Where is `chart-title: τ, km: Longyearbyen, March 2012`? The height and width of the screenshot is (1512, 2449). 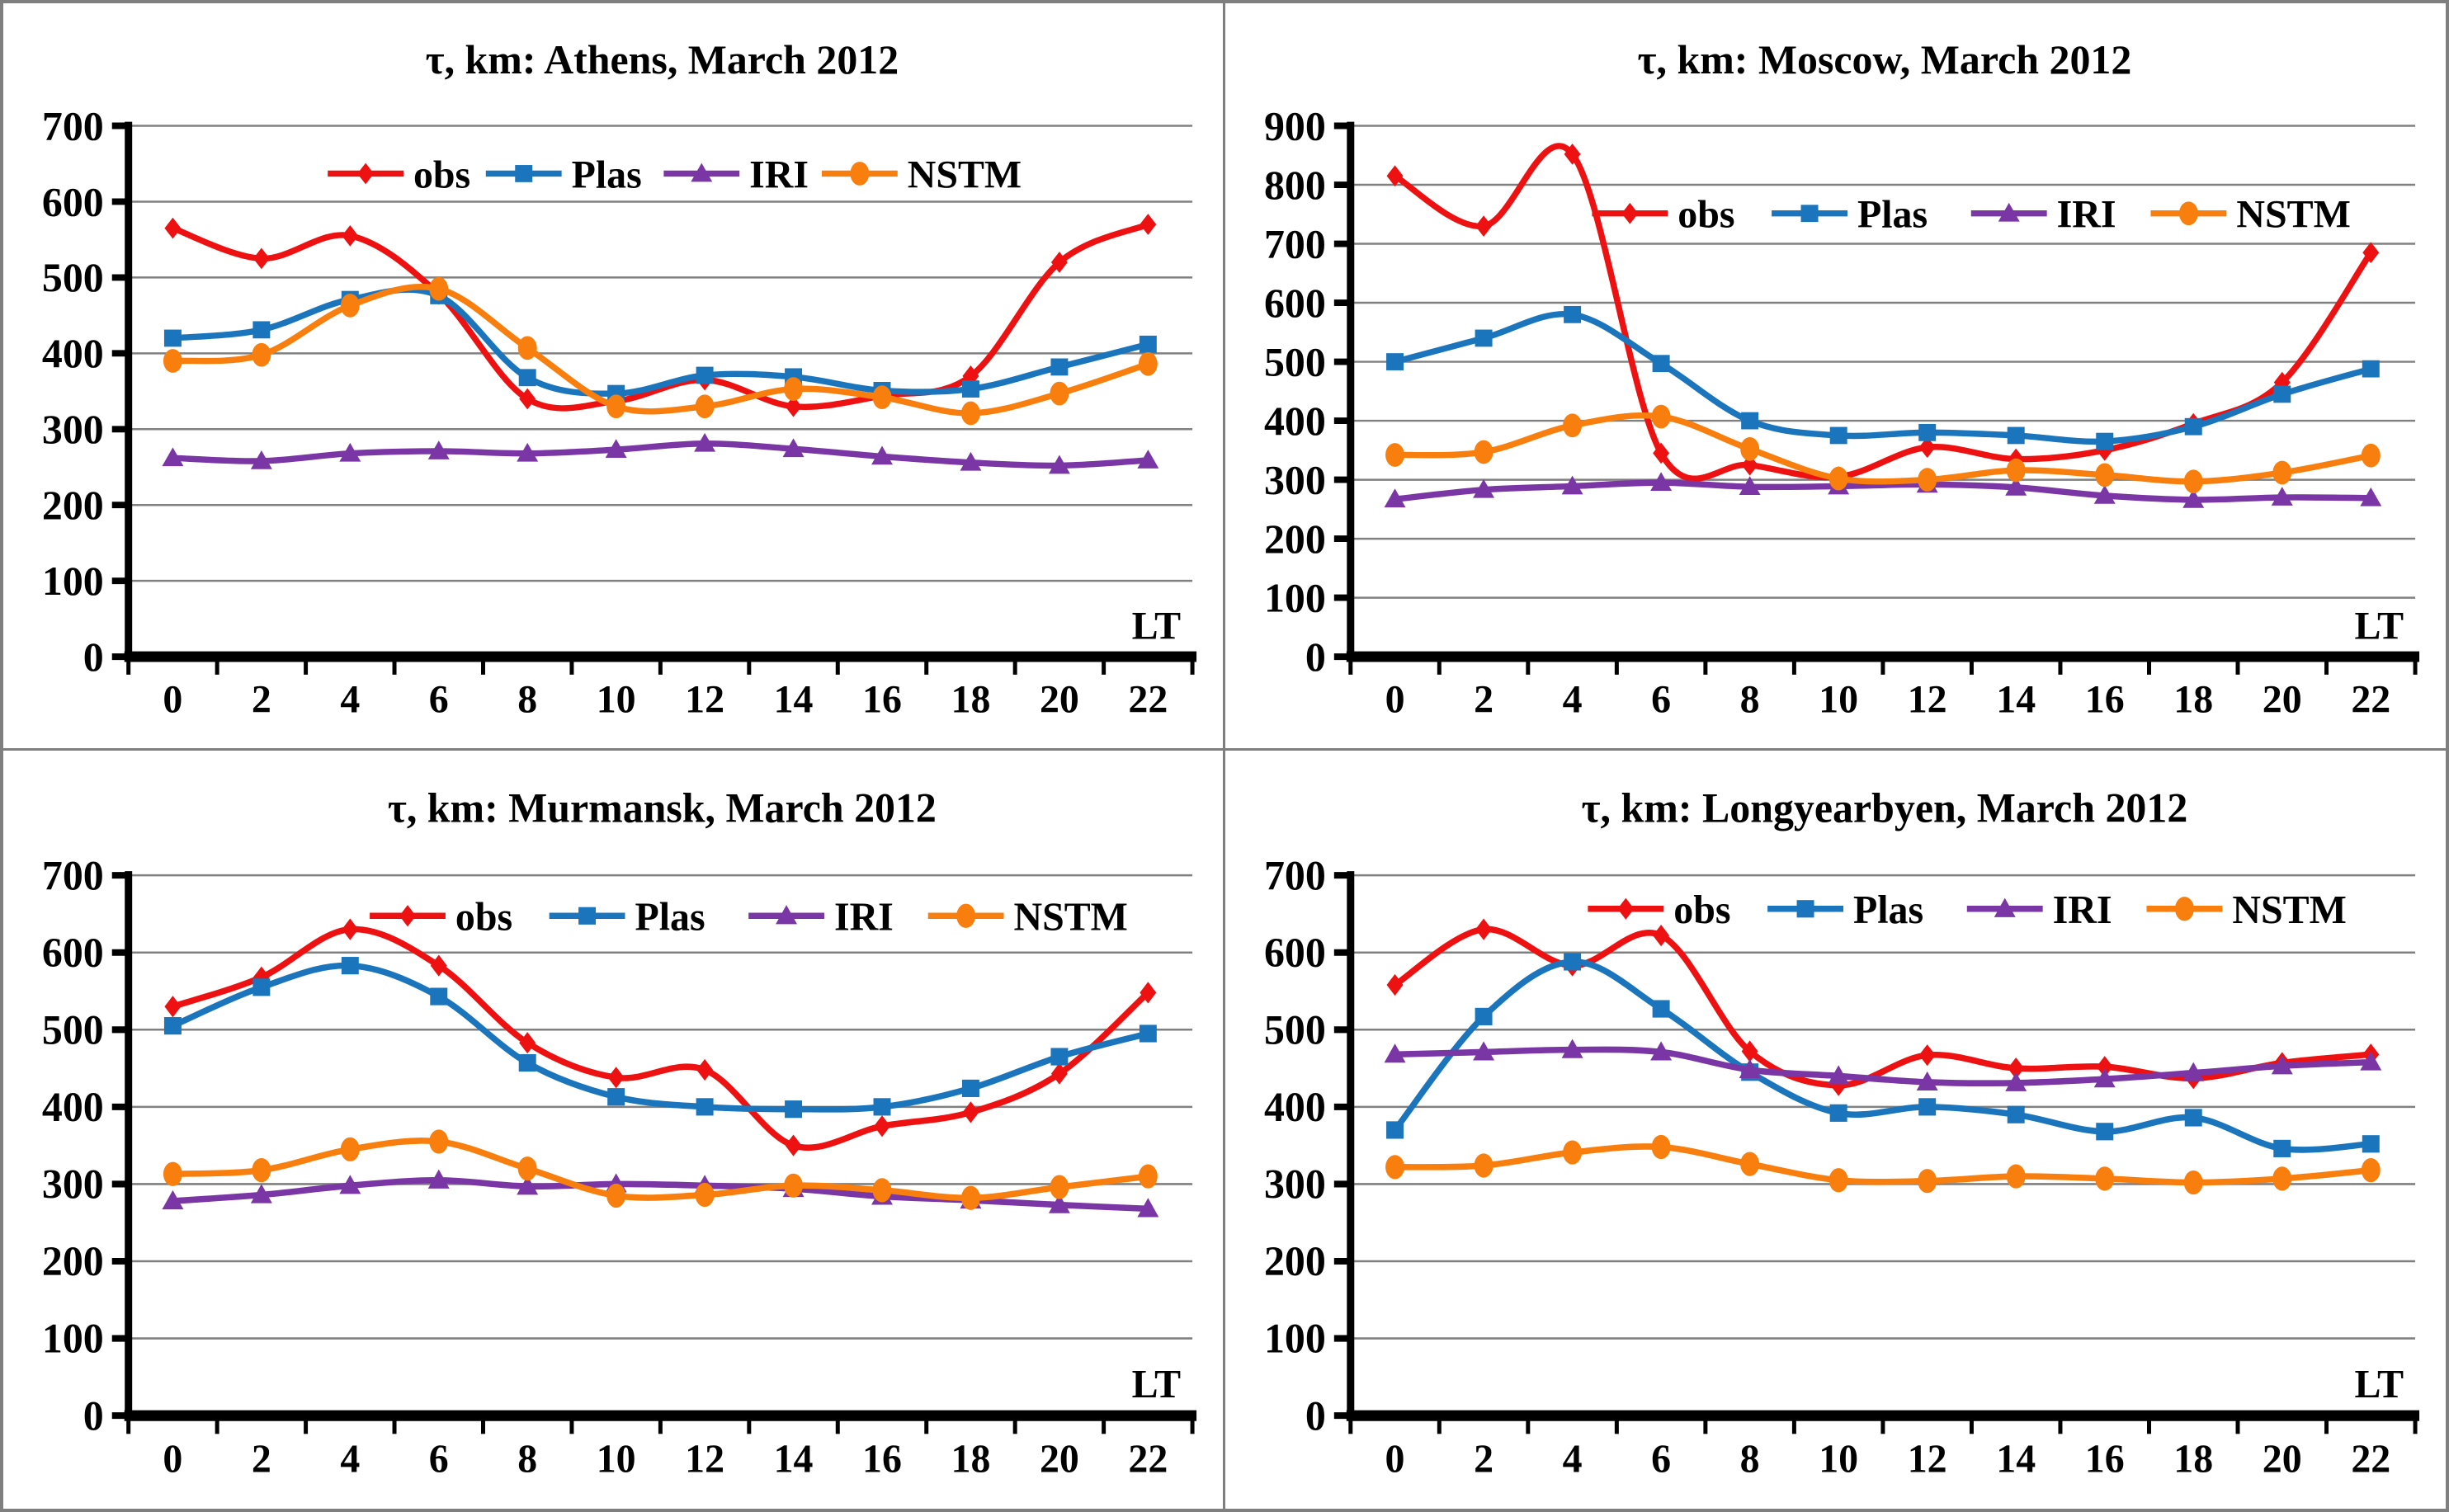 chart-title: τ, km: Longyearbyen, March 2012 is located at coordinates (1885, 807).